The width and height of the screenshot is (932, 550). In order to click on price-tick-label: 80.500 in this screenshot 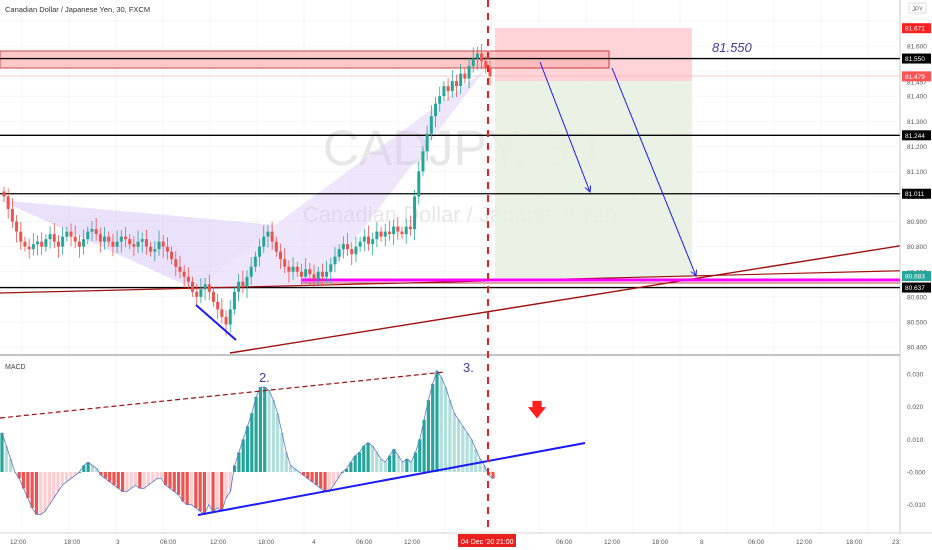, I will do `click(917, 322)`.